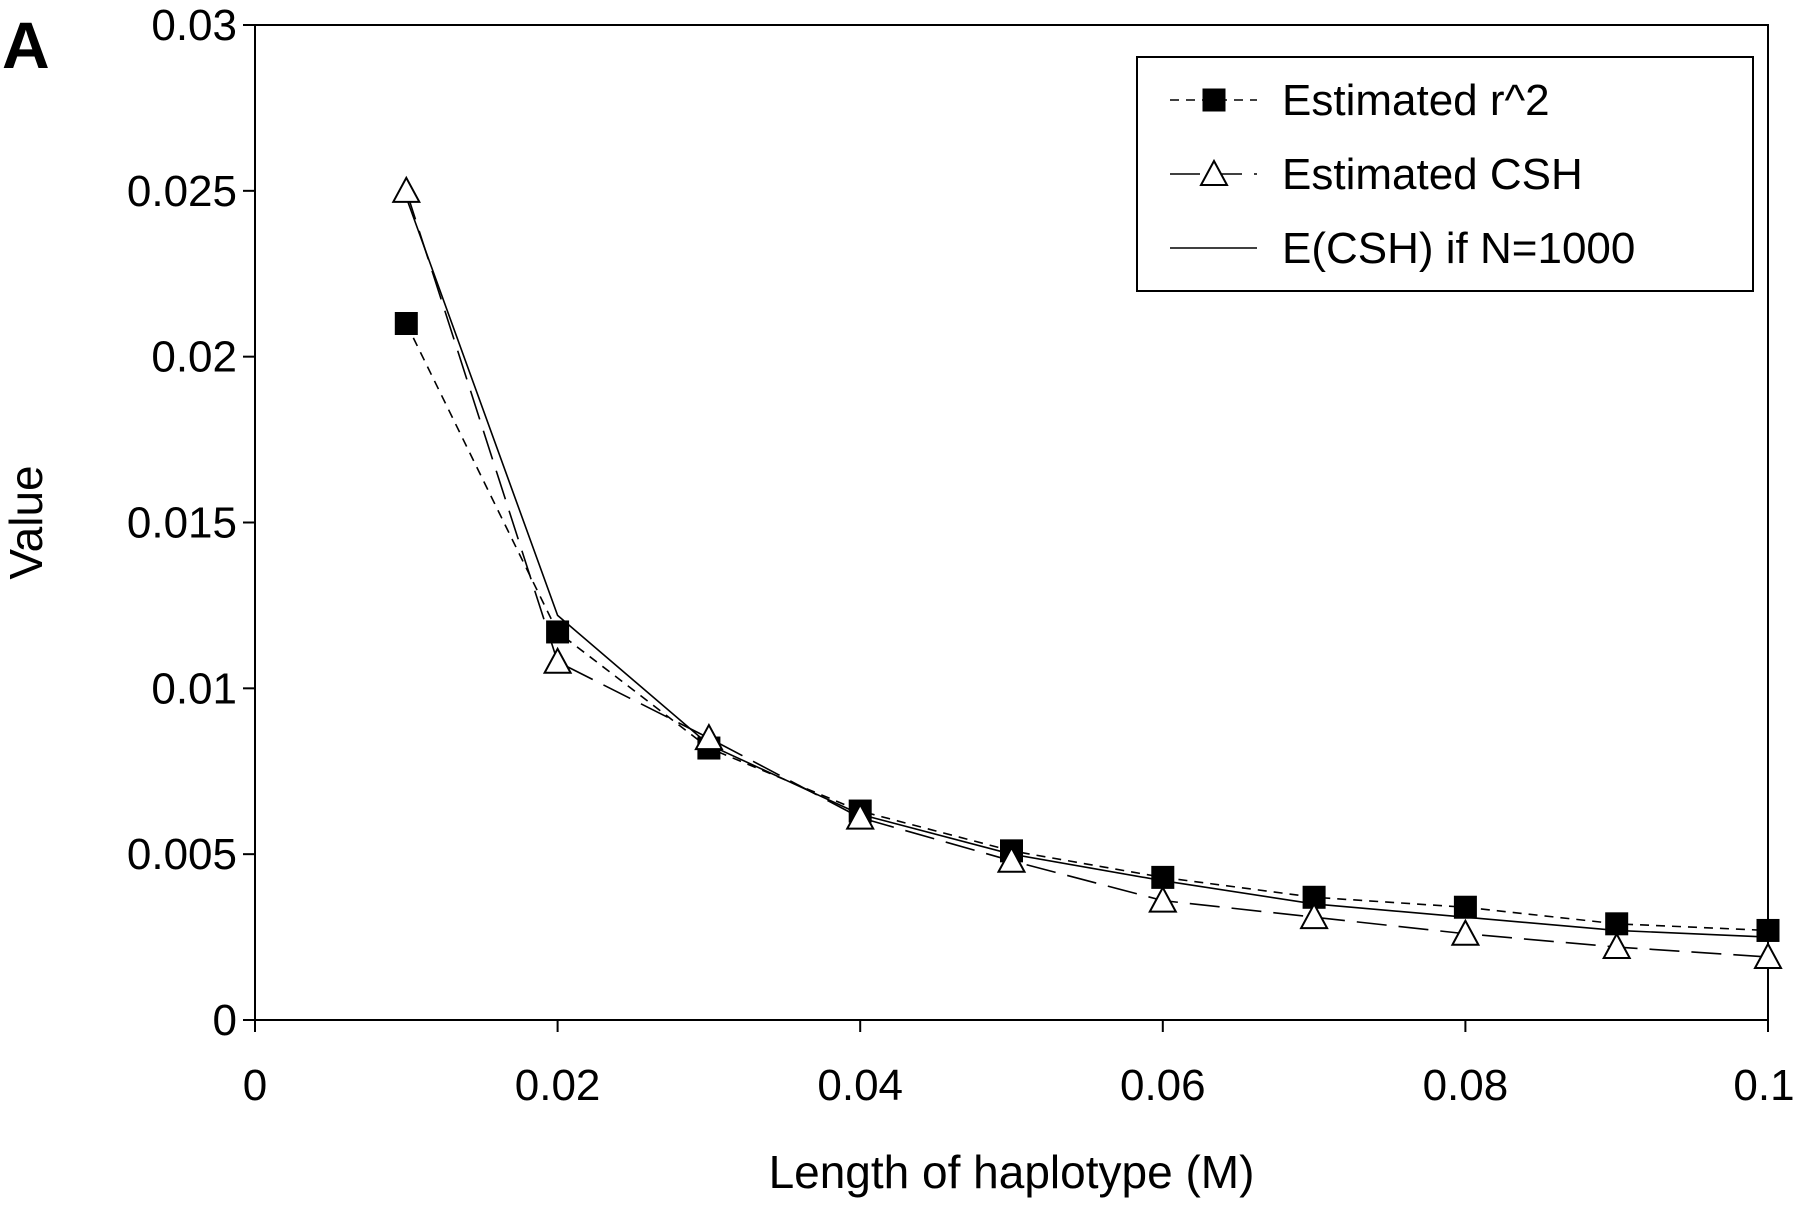 Image resolution: width=1800 pixels, height=1207 pixels. What do you see at coordinates (1163, 1085) in the screenshot?
I see `x-tick-label: 0.06` at bounding box center [1163, 1085].